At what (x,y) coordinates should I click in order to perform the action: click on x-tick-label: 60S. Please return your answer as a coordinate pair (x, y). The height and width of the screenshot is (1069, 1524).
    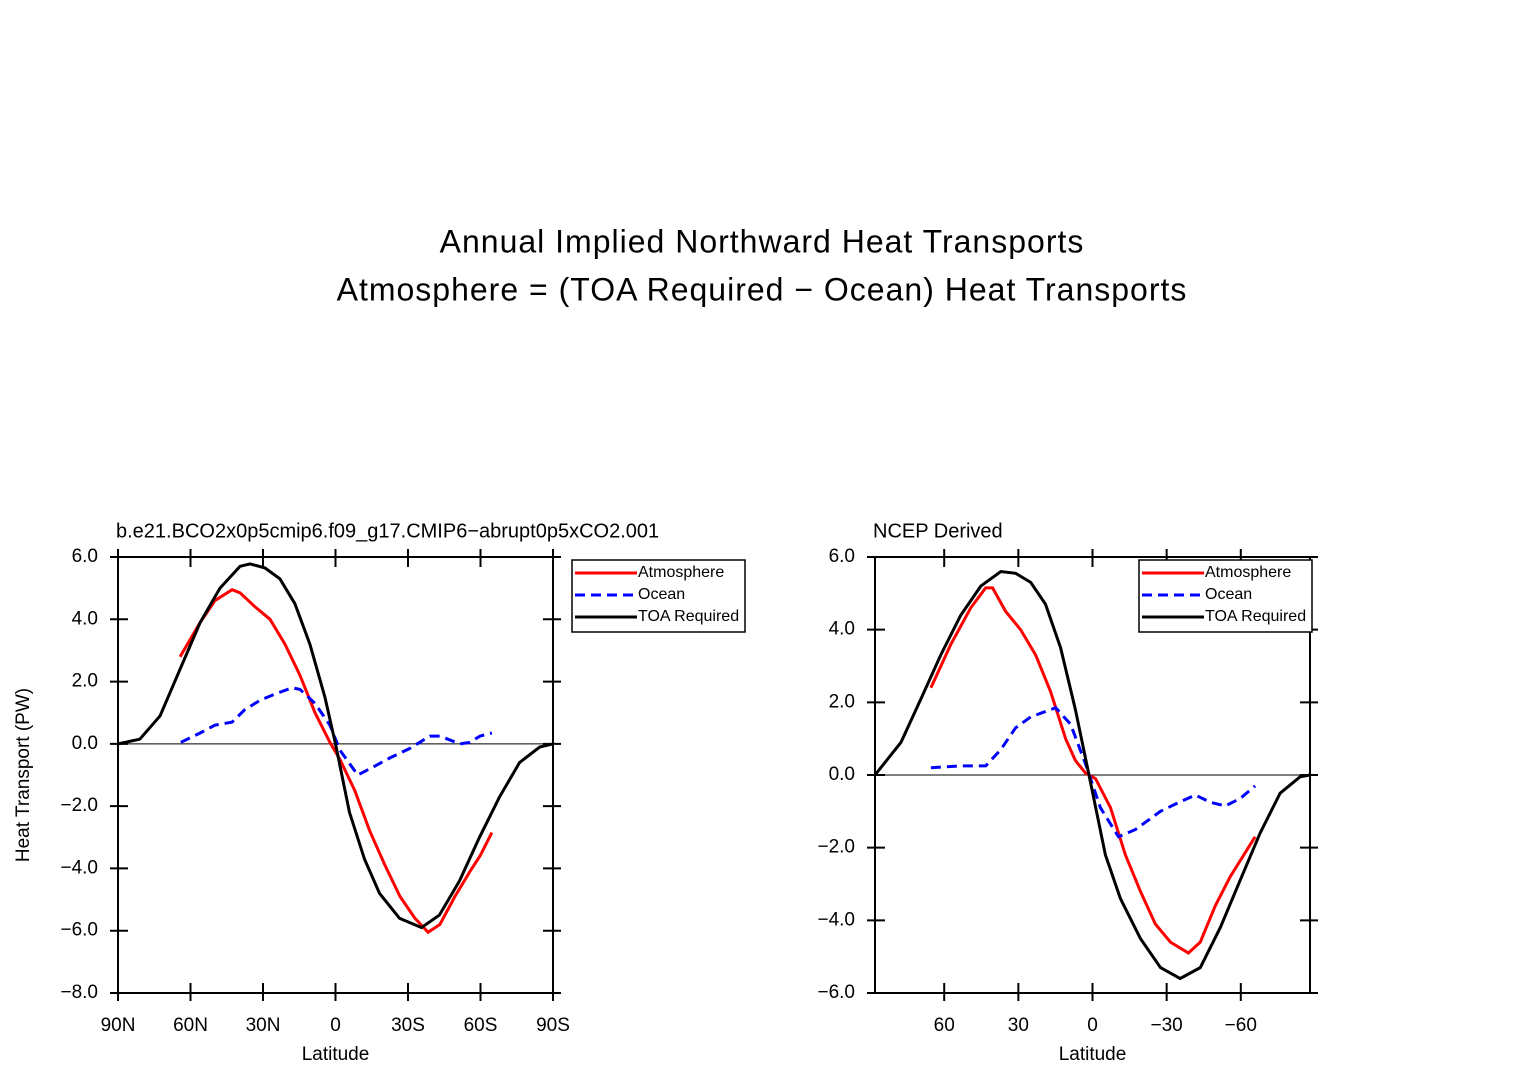
    Looking at the image, I should click on (481, 1025).